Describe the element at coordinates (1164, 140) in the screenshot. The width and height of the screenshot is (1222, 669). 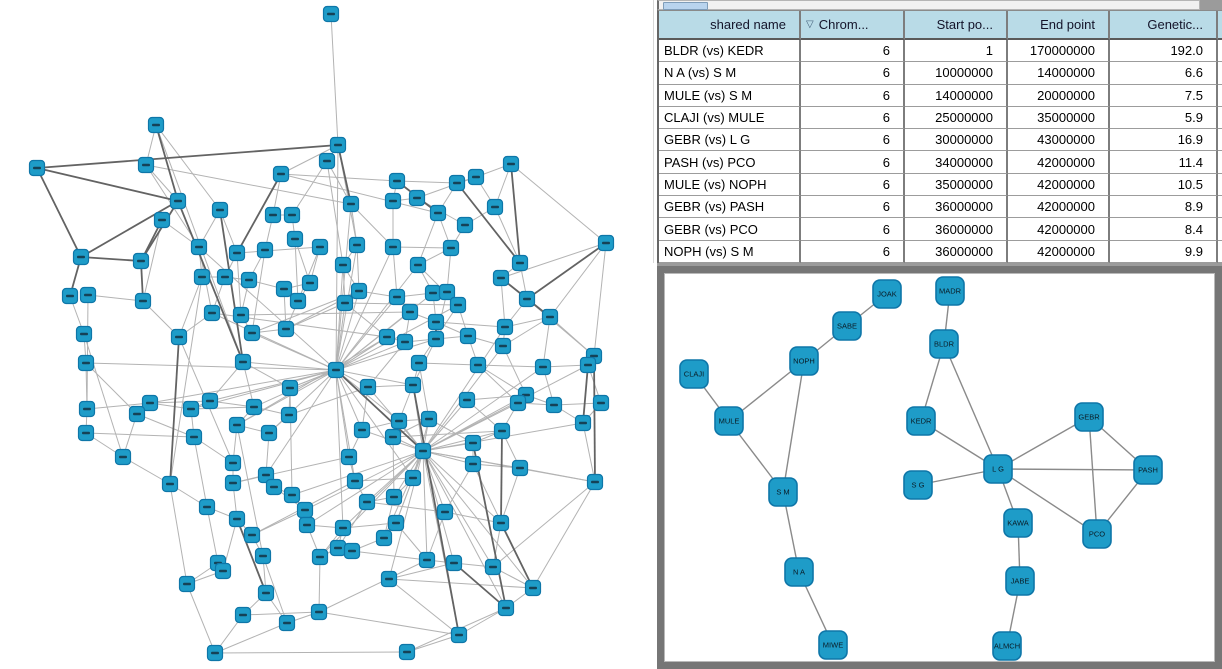
I see `table-cell: 16.9` at that location.